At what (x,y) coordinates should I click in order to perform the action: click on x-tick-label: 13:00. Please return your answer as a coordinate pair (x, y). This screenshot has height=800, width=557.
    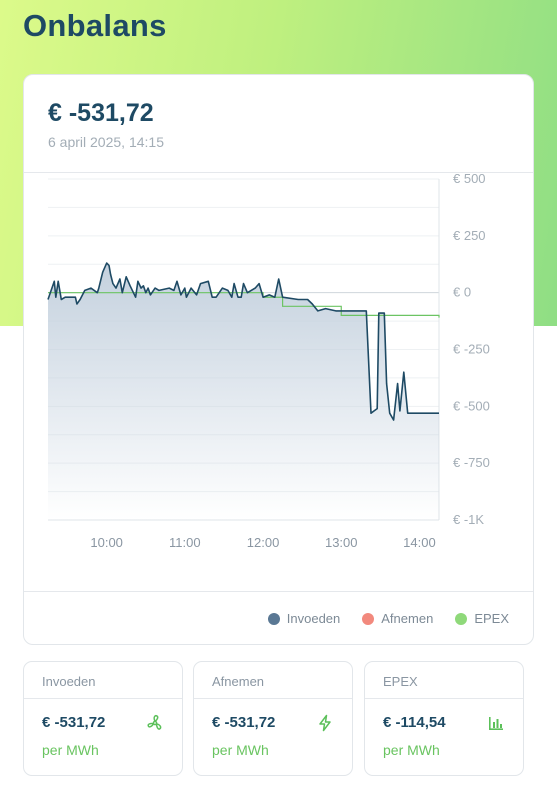
    Looking at the image, I should click on (341, 542).